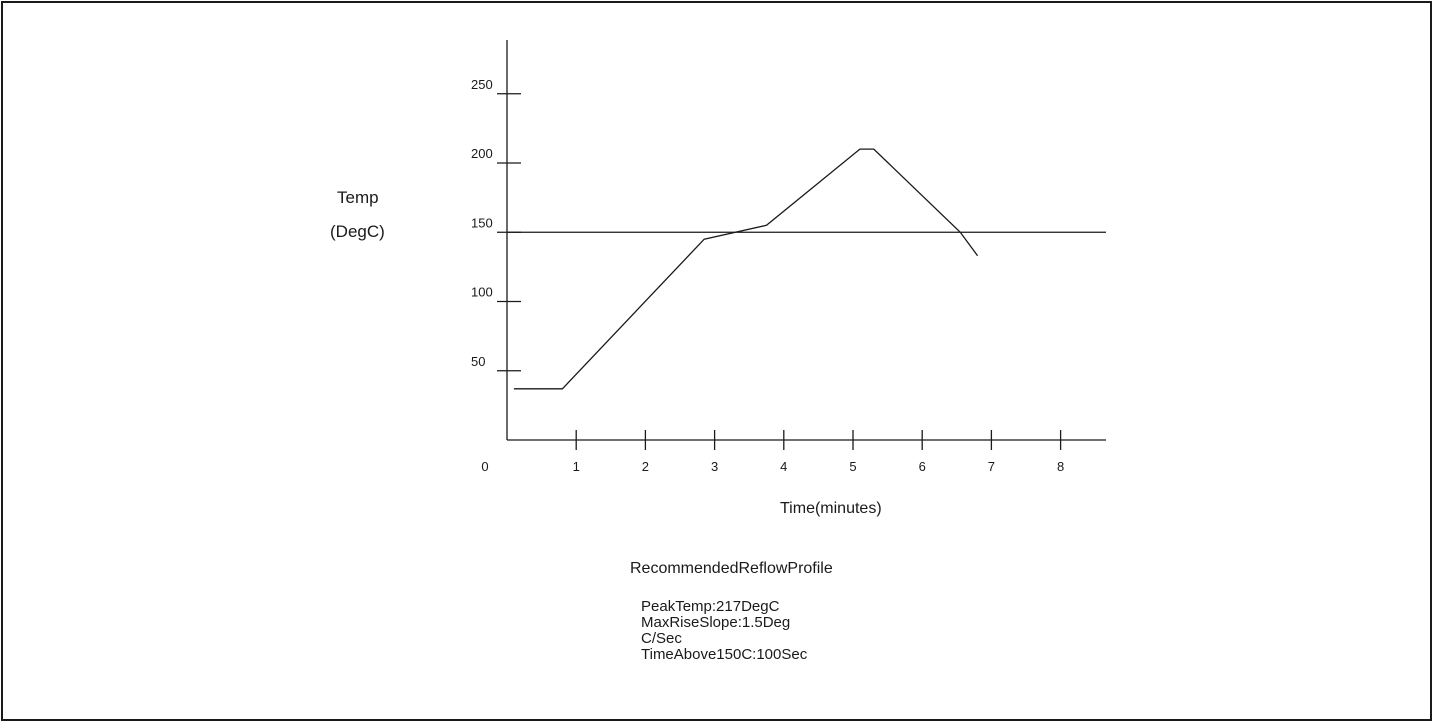  I want to click on series-group, so click(746, 269).